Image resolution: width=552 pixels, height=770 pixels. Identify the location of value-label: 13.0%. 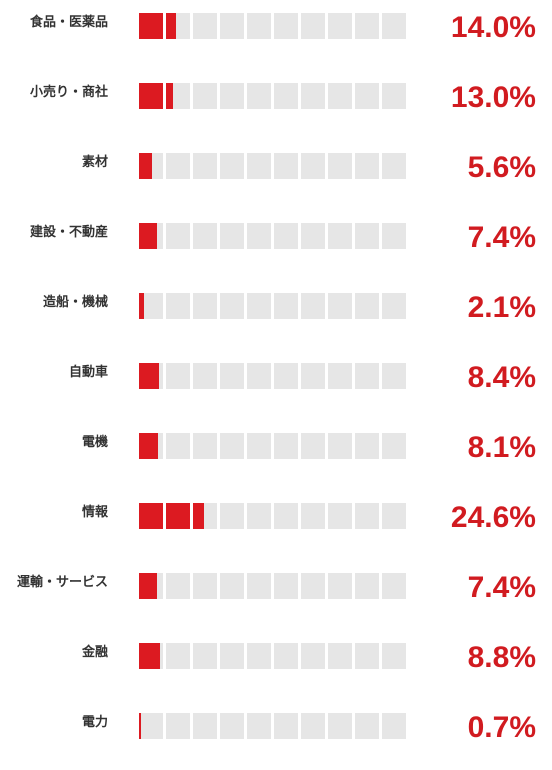
(493, 97).